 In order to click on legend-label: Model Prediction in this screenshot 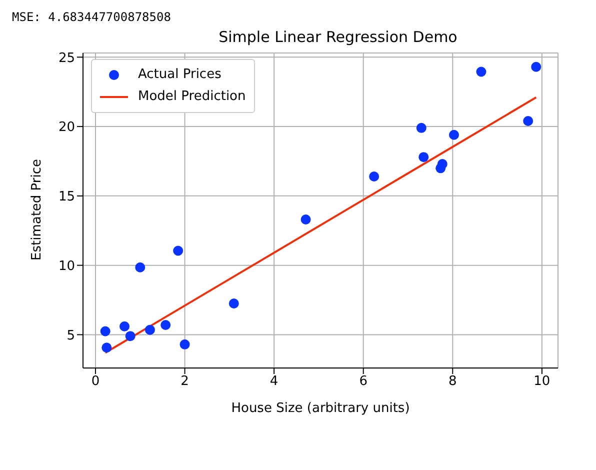, I will do `click(192, 97)`.